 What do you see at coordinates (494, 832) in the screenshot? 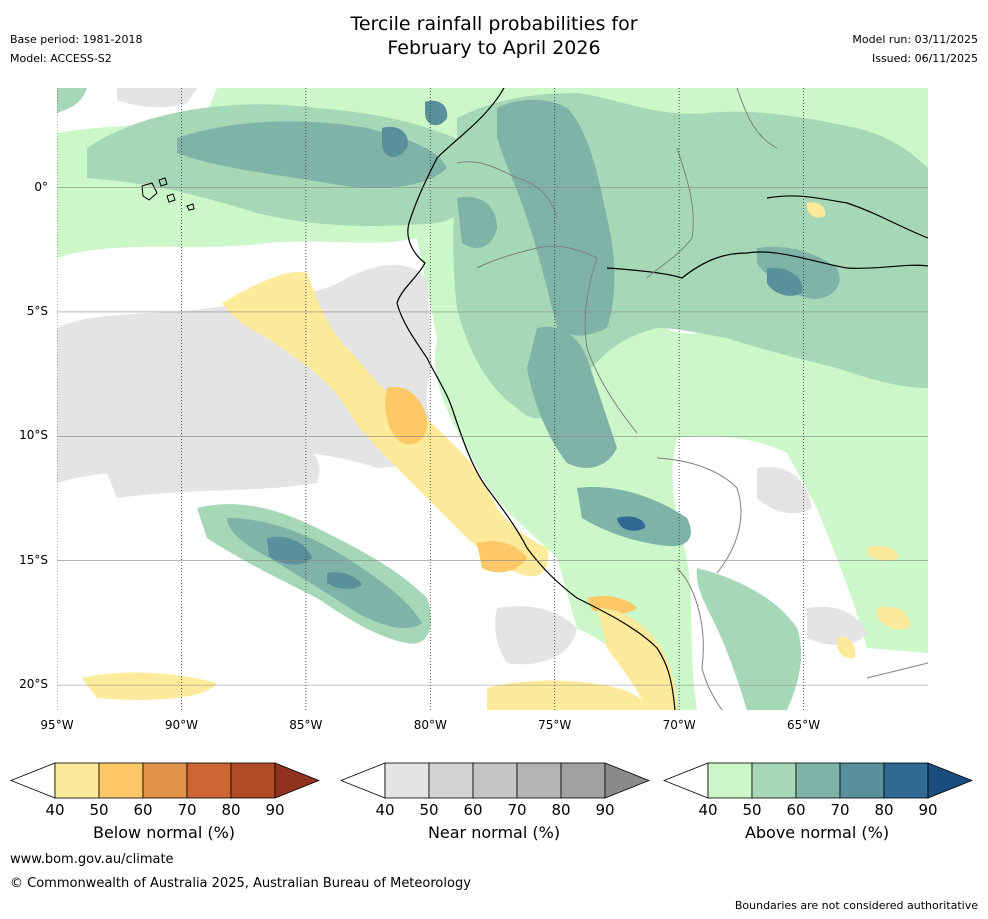
I see `colorbar-title: Near normal (%)` at bounding box center [494, 832].